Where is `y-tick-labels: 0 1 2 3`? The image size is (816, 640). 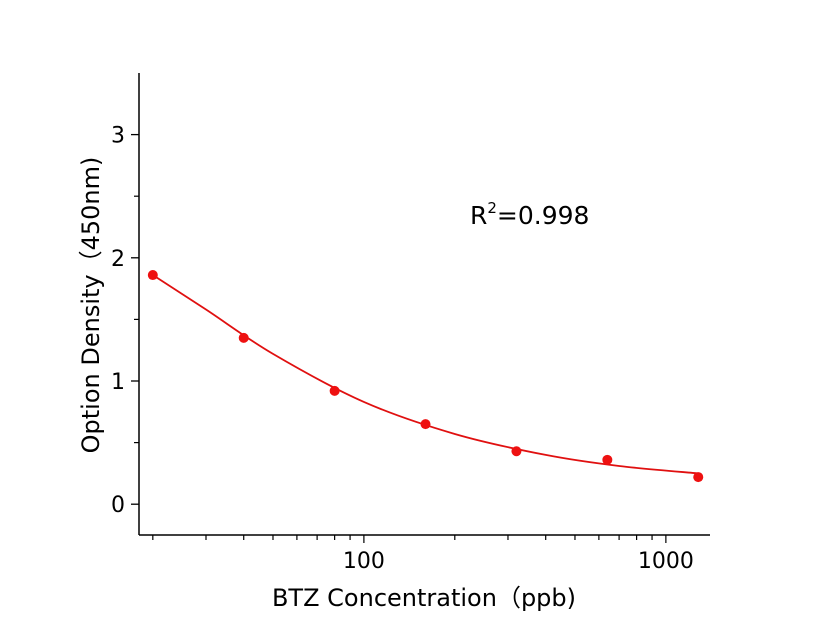
y-tick-labels: 0 1 2 3 is located at coordinates (118, 321).